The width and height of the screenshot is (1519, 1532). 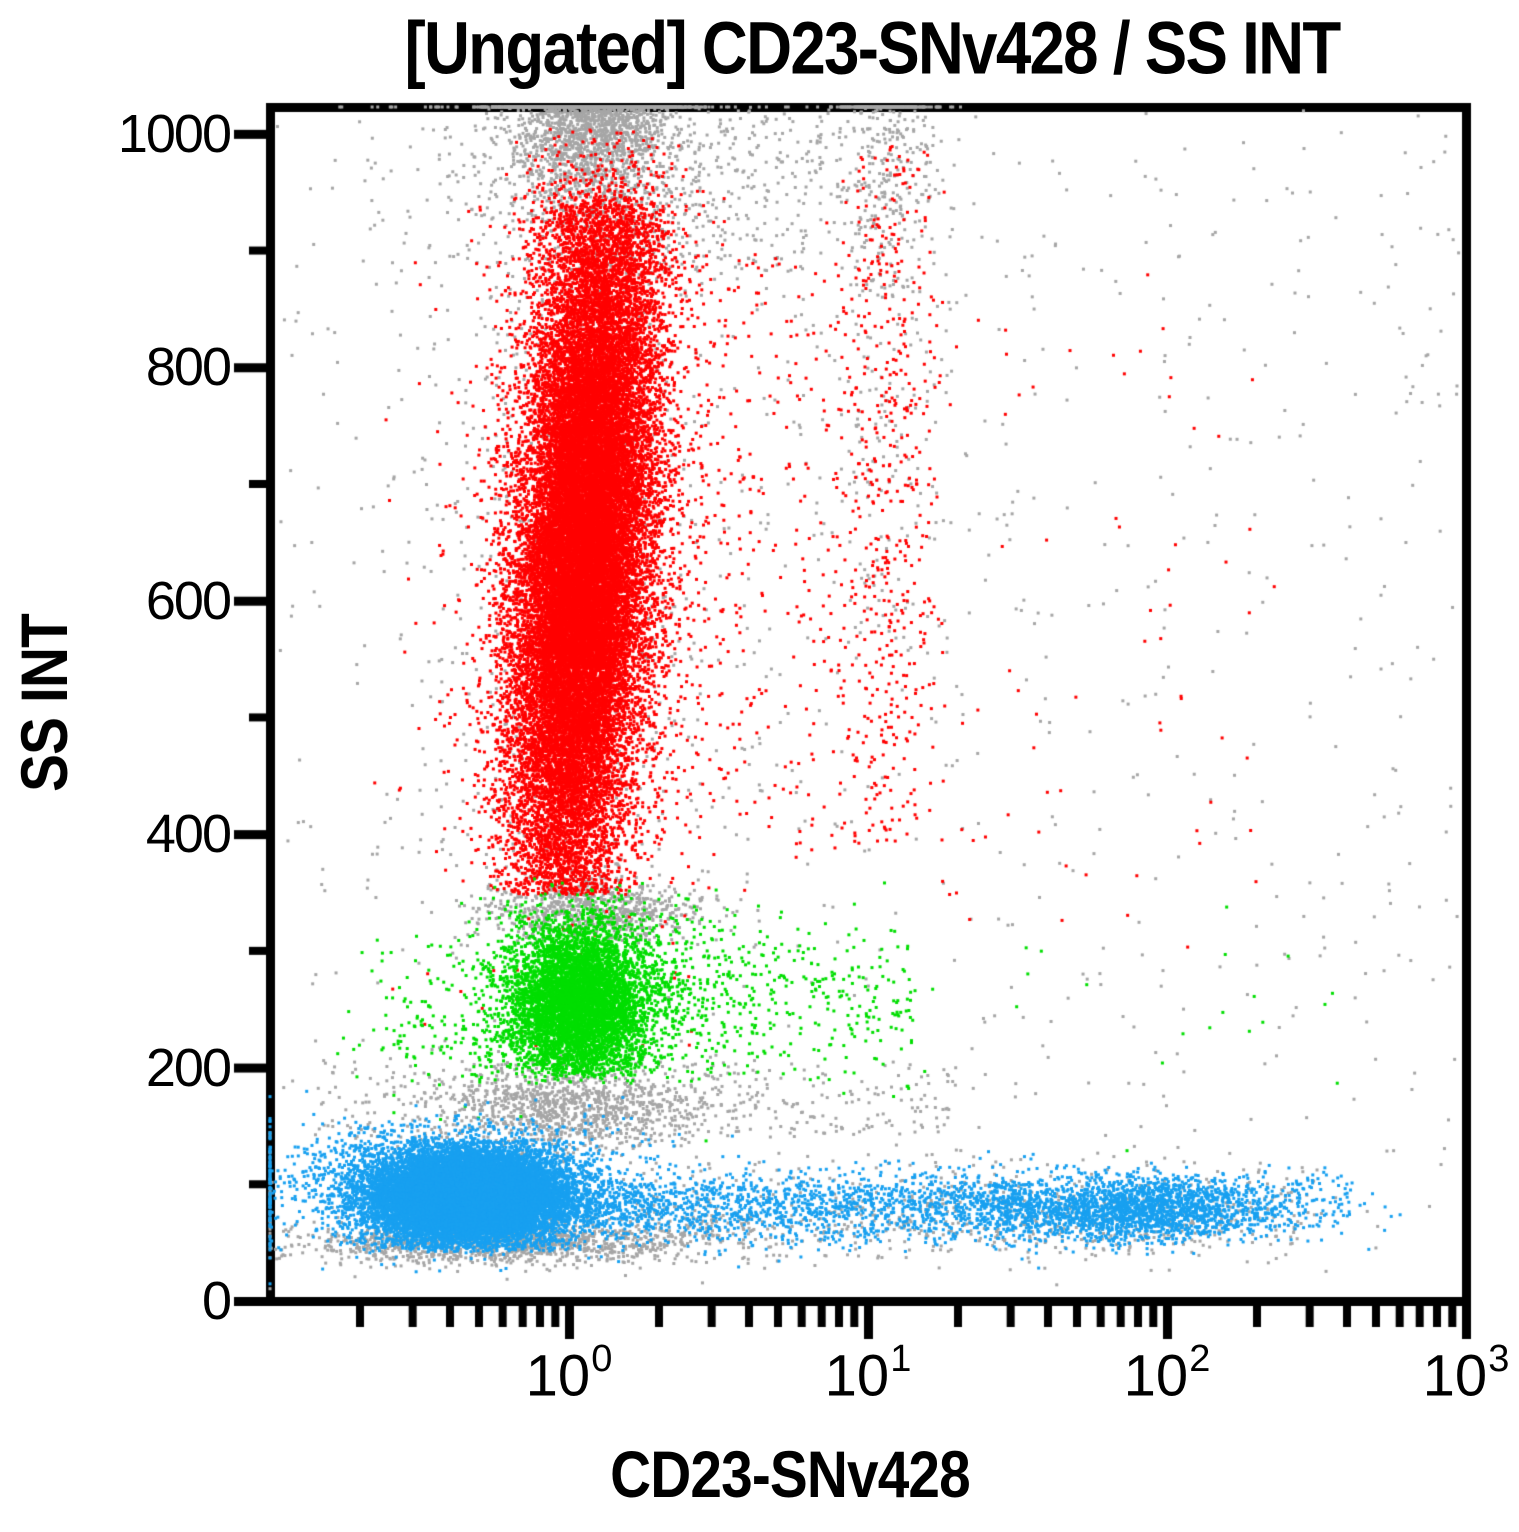 I want to click on y-tick-label: 1000, so click(x=174, y=133).